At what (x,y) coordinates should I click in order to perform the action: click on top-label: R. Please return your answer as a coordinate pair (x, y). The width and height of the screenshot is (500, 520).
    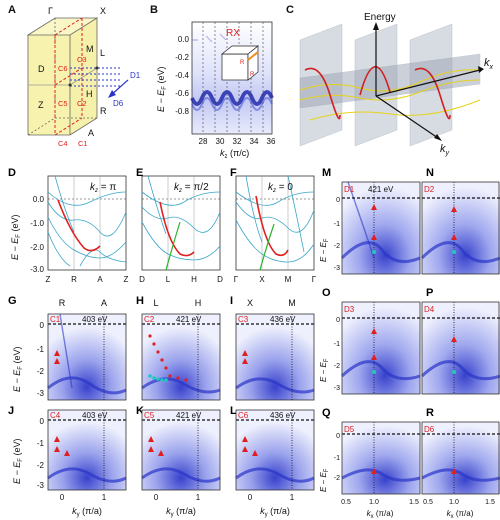
    Looking at the image, I should click on (62, 303).